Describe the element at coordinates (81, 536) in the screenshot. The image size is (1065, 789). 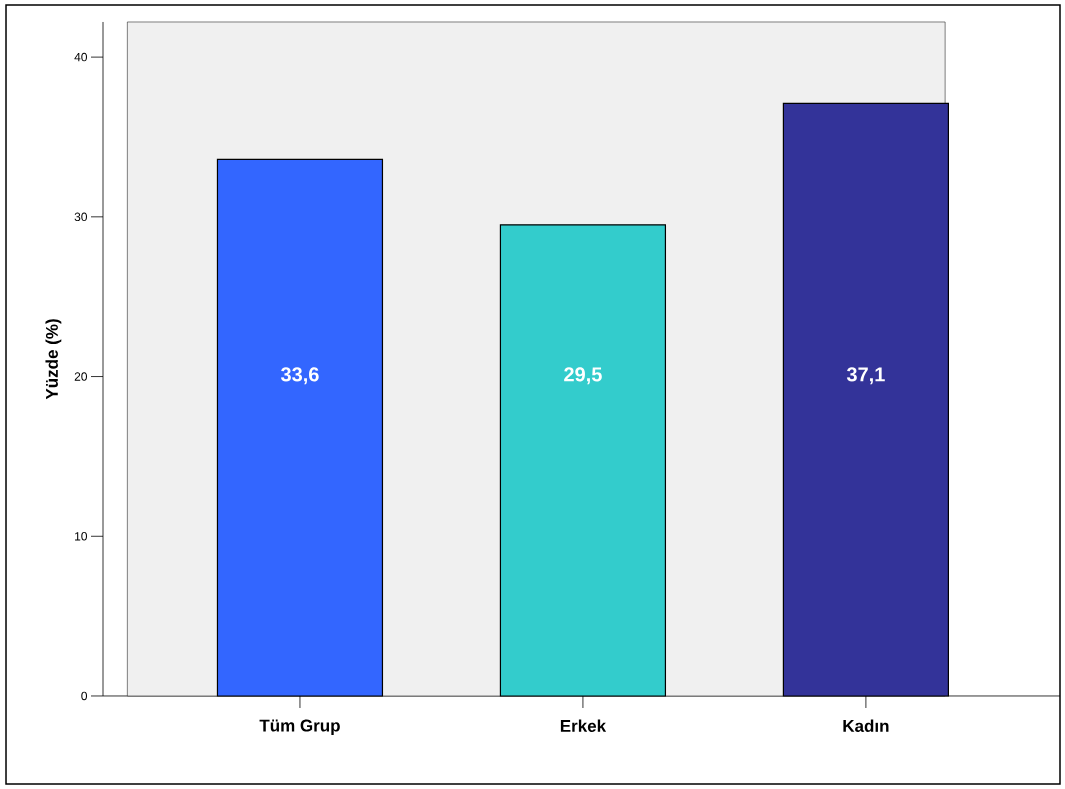
I see `y-tick-label: 10` at that location.